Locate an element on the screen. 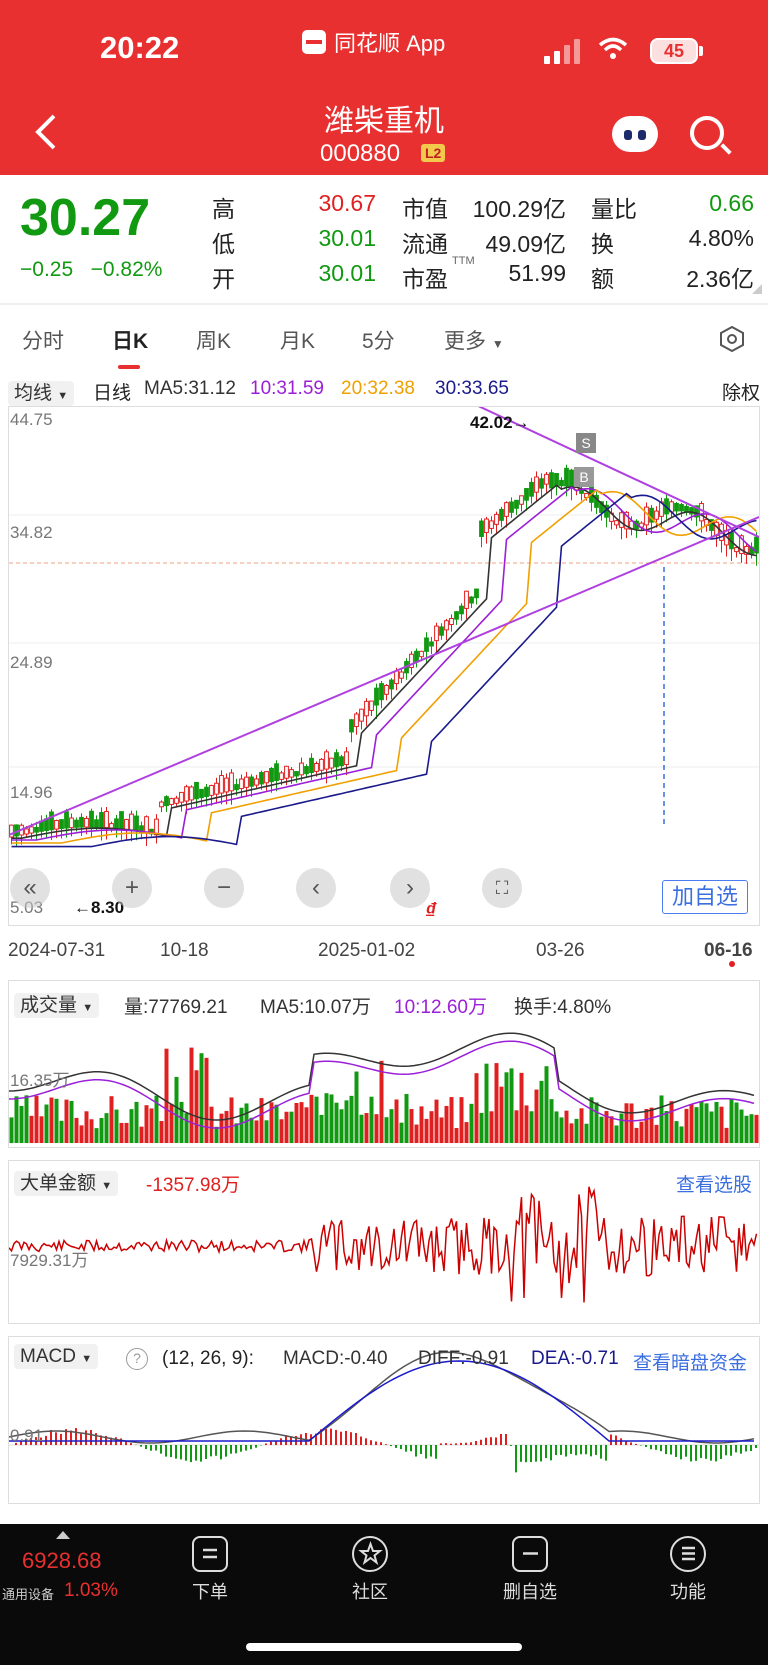 The height and width of the screenshot is (1665, 768). ma-selector: 均线 ▼ is located at coordinates (41, 392).